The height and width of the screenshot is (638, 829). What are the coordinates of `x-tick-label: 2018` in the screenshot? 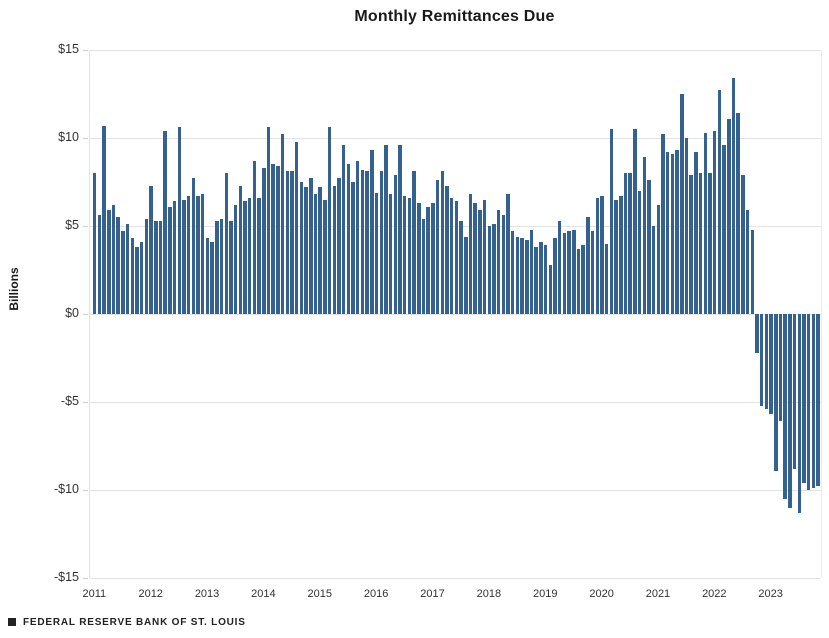 It's located at (489, 594).